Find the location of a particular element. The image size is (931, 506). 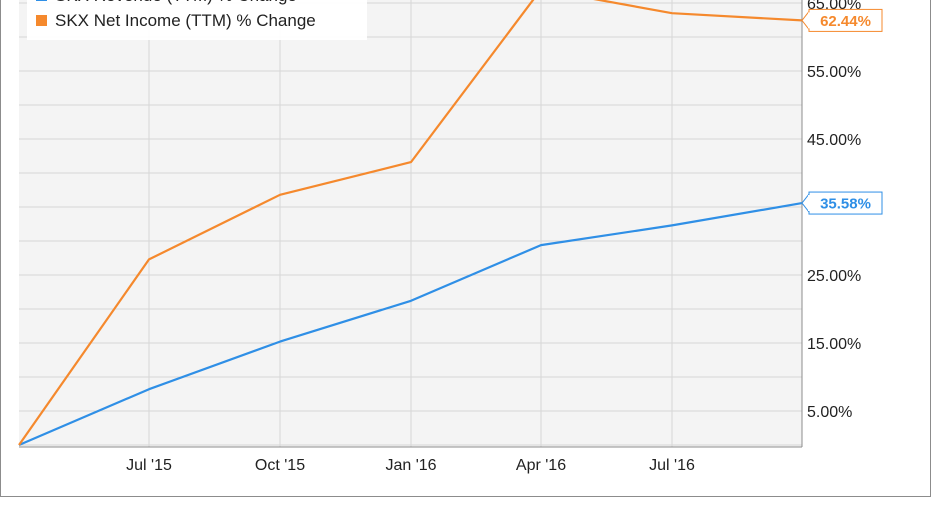

end-label: 35.58% is located at coordinates (845, 204).